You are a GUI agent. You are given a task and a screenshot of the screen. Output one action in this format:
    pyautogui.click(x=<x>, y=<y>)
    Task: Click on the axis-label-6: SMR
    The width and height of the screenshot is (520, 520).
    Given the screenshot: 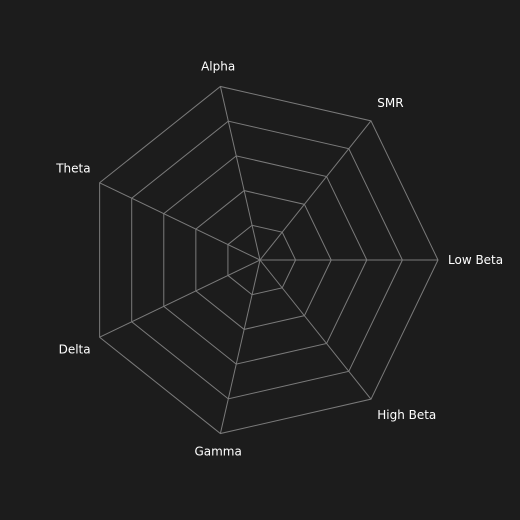 What is the action you would take?
    pyautogui.click(x=390, y=103)
    